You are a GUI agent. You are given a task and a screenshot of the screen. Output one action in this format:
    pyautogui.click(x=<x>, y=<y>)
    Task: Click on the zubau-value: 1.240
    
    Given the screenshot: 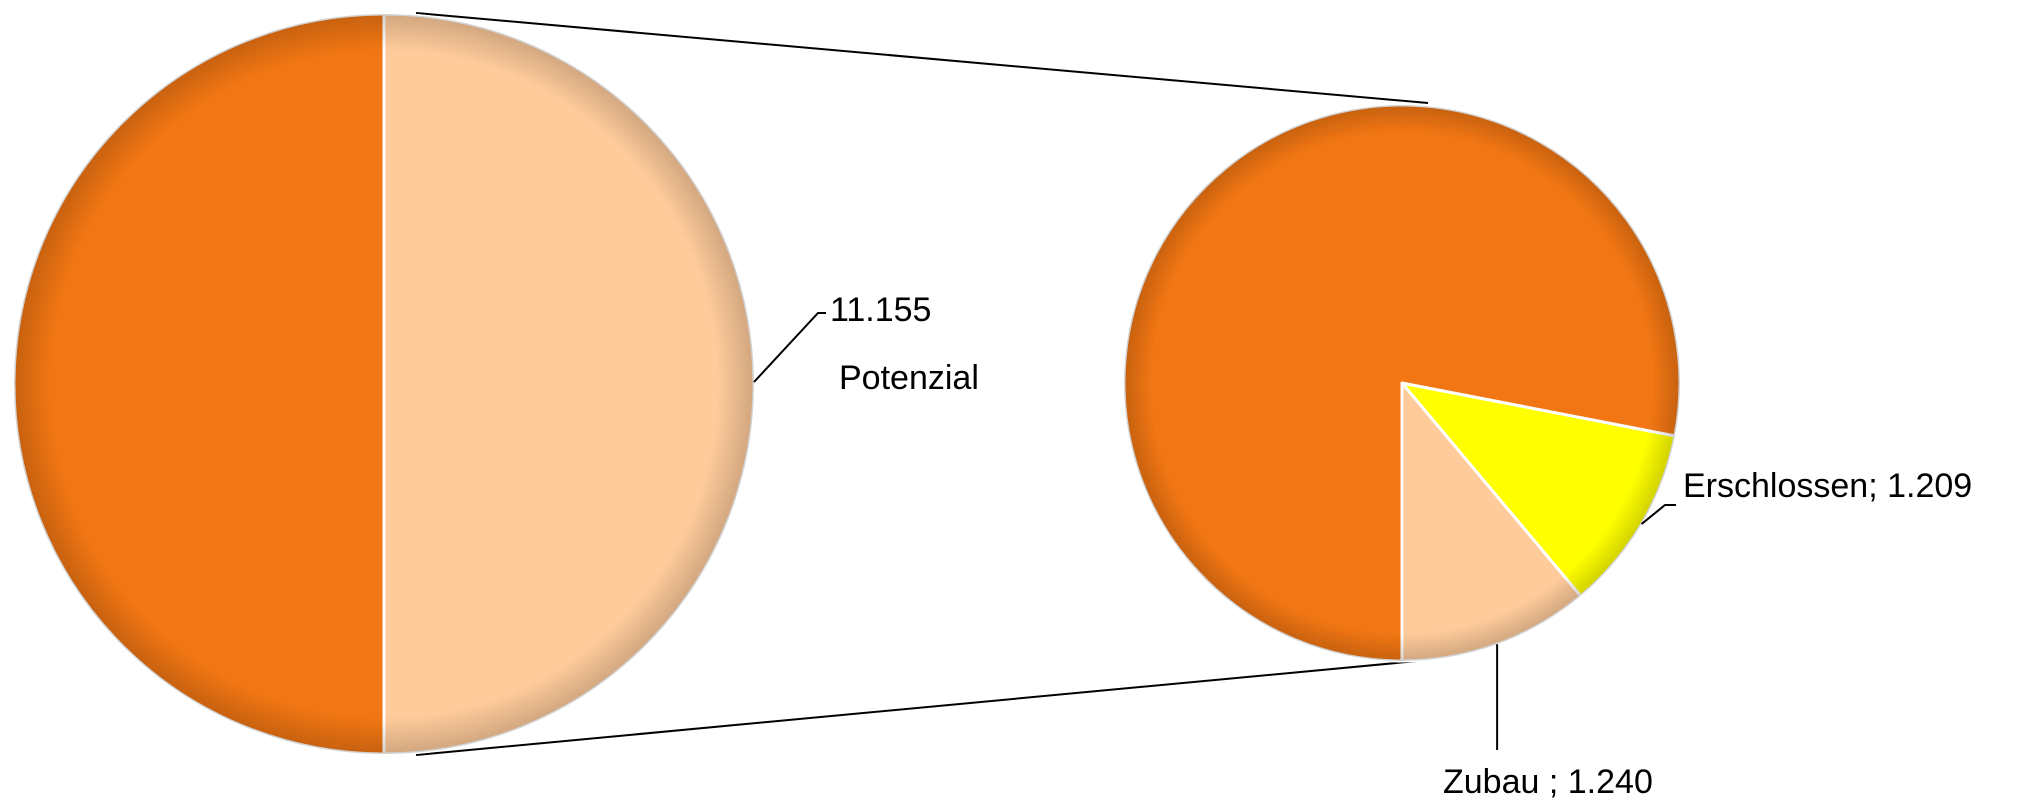 What is the action you would take?
    pyautogui.click(x=1610, y=781)
    